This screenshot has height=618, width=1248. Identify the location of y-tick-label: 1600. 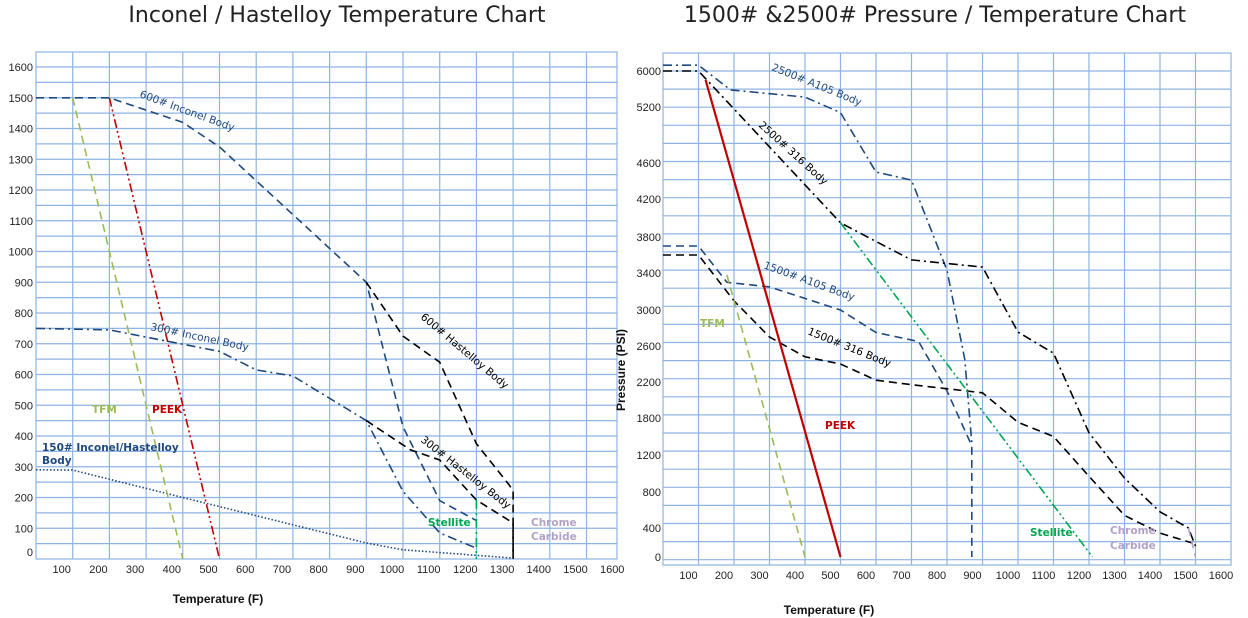
(21, 68).